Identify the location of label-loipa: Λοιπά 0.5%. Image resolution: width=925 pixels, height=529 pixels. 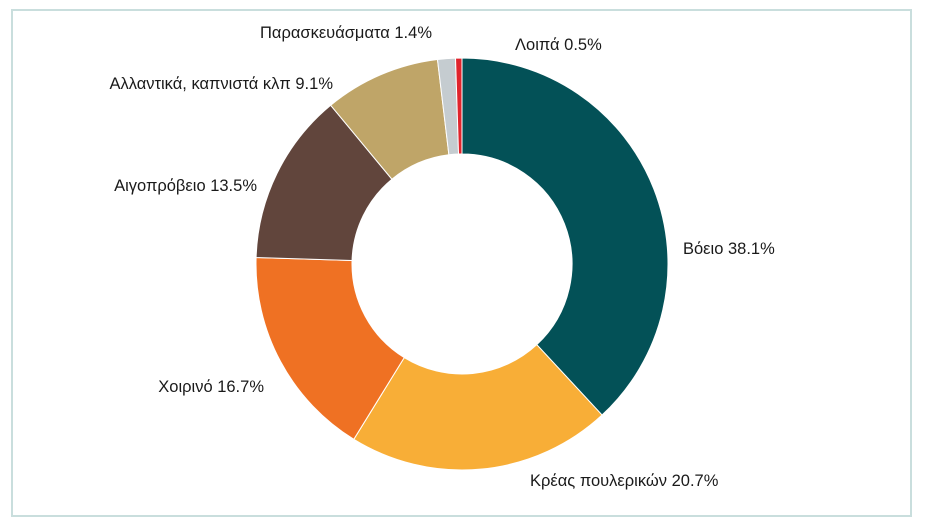
(558, 45).